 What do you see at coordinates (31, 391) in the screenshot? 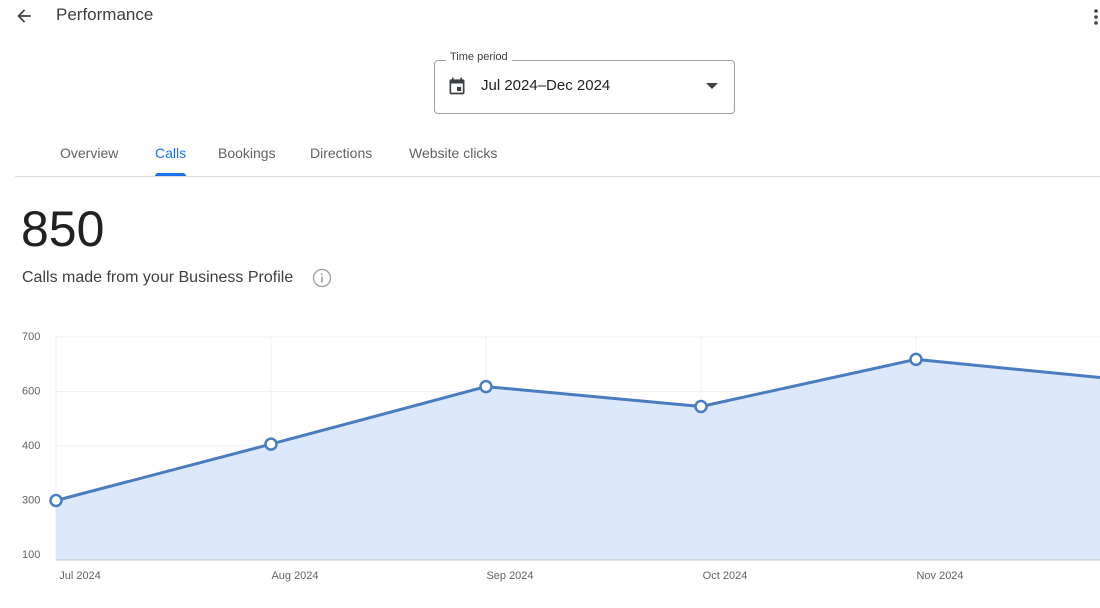
I see `y-tick-label: 600` at bounding box center [31, 391].